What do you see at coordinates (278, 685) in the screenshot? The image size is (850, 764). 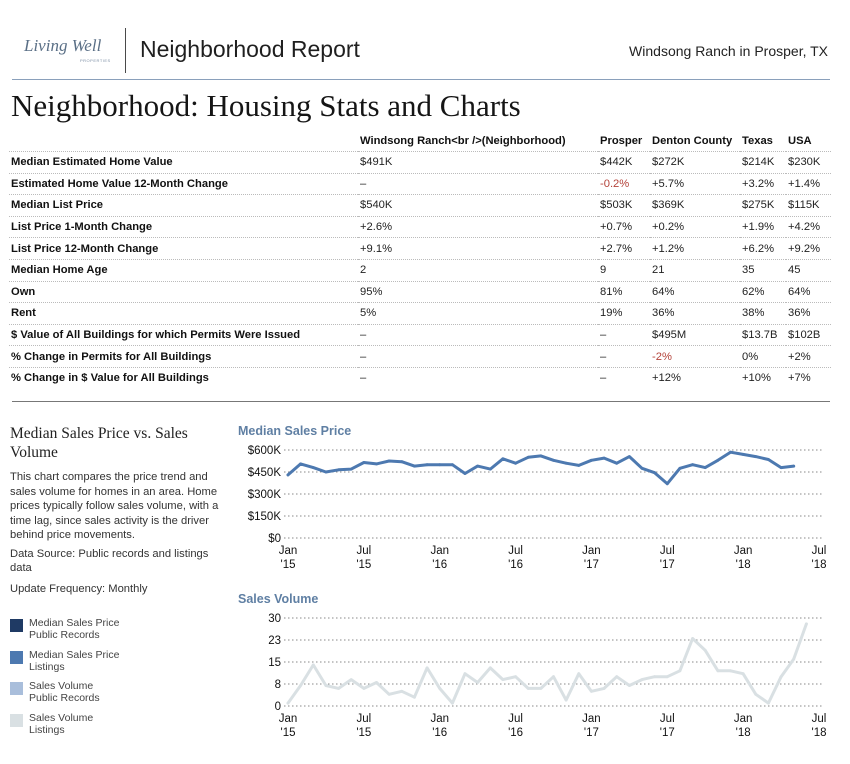 I see `y-tick-label: 8` at bounding box center [278, 685].